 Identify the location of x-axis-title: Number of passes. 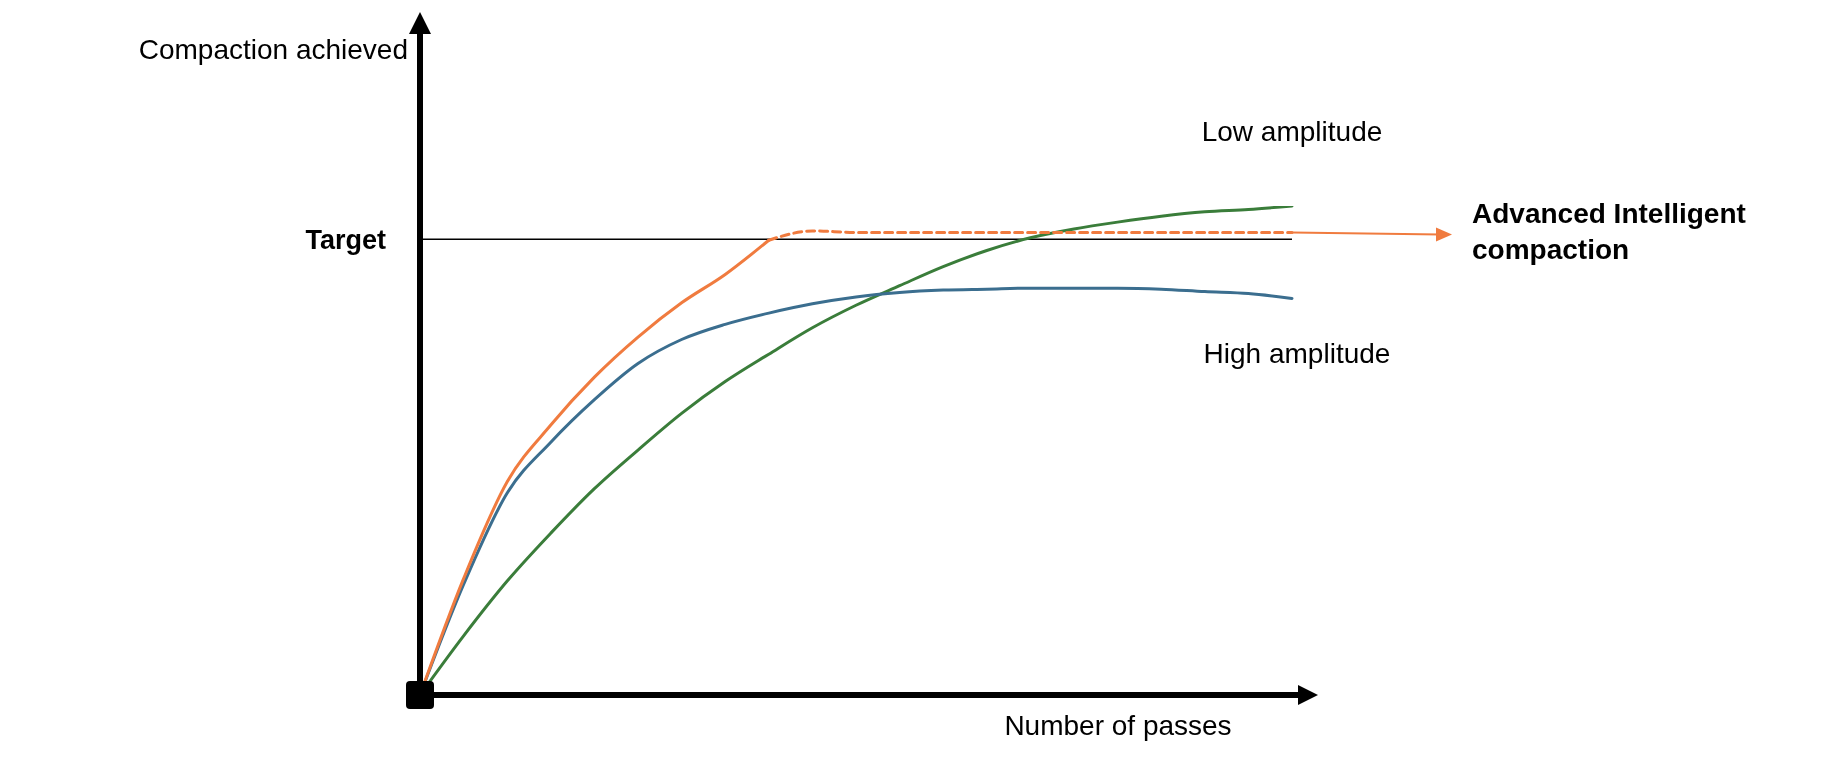
(1118, 726).